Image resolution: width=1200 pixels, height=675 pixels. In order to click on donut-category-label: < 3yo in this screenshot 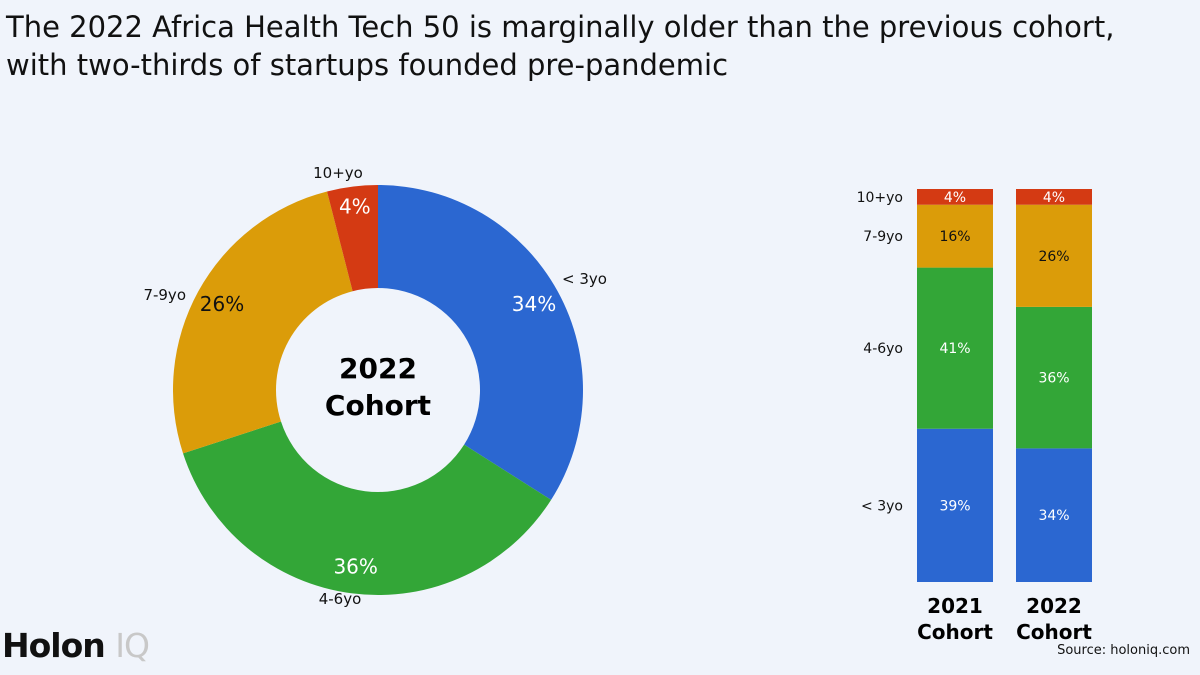, I will do `click(584, 279)`.